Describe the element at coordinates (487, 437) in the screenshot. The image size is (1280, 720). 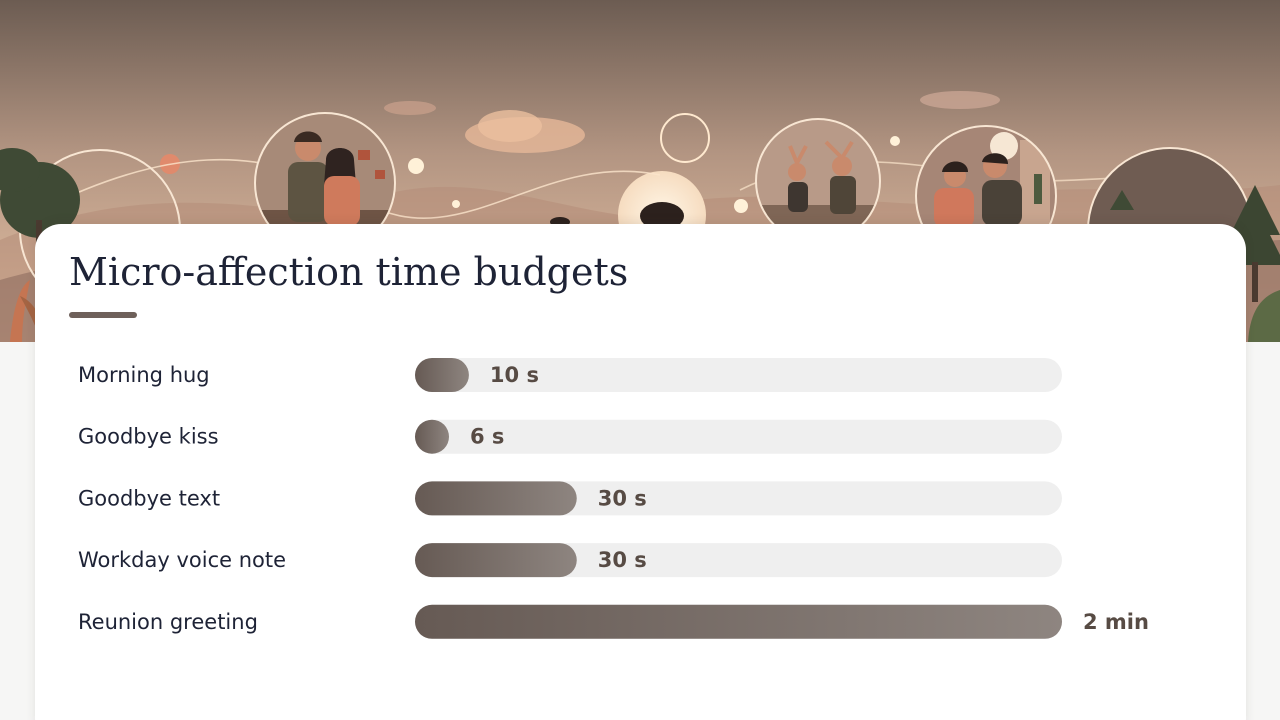
I see `value-label: 6 s` at that location.